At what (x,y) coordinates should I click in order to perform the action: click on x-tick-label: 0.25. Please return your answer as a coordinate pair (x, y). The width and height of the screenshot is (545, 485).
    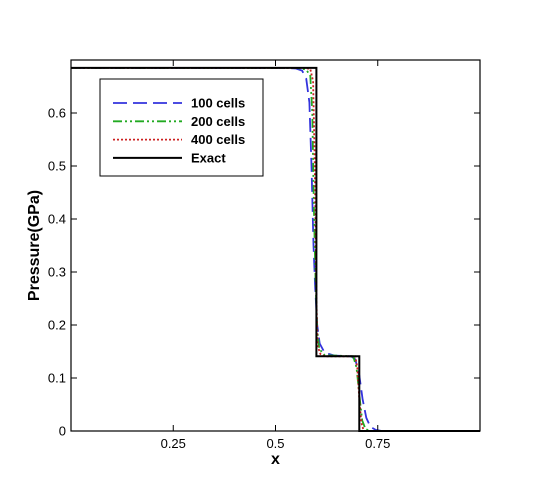
    Looking at the image, I should click on (173, 443).